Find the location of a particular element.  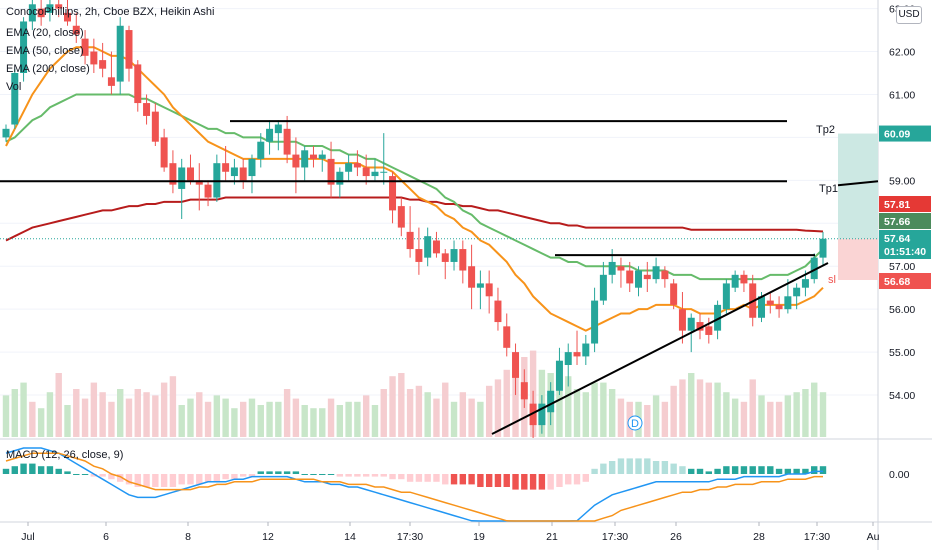

ema200-legend: EMA (200, close) is located at coordinates (48, 69).